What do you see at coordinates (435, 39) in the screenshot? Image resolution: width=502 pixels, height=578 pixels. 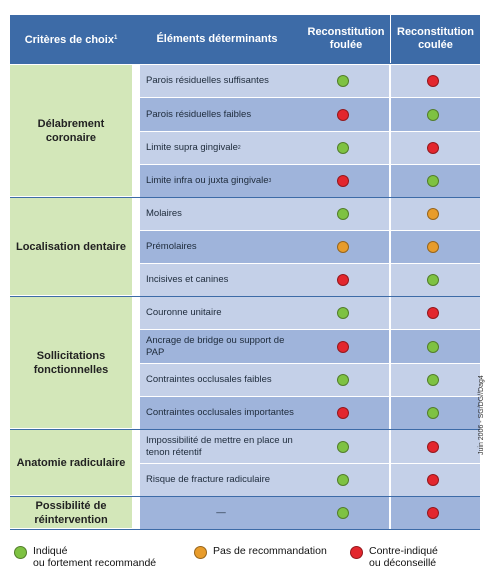 I see `header-coulee: Reconstitution coulée` at bounding box center [435, 39].